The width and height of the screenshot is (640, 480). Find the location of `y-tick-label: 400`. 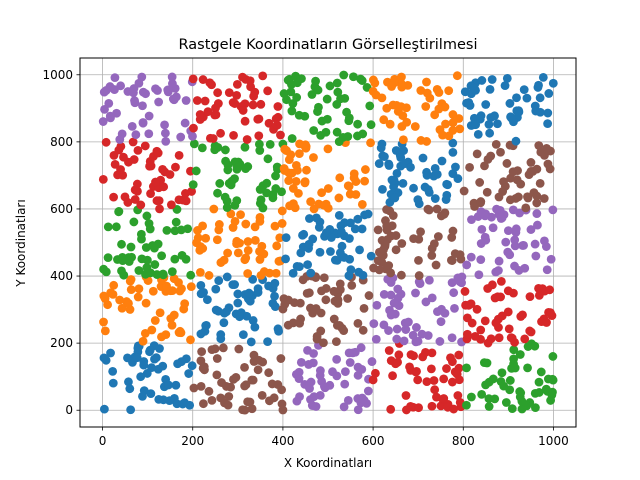

y-tick-label: 400 is located at coordinates (61, 276).